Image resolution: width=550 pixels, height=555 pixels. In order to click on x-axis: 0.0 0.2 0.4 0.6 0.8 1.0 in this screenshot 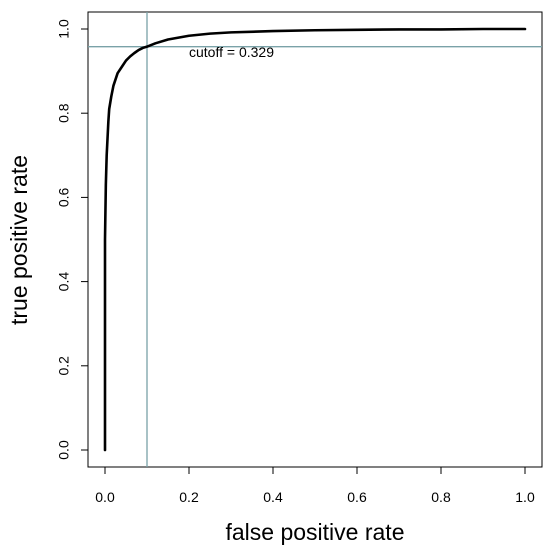, I will do `click(315, 485)`.